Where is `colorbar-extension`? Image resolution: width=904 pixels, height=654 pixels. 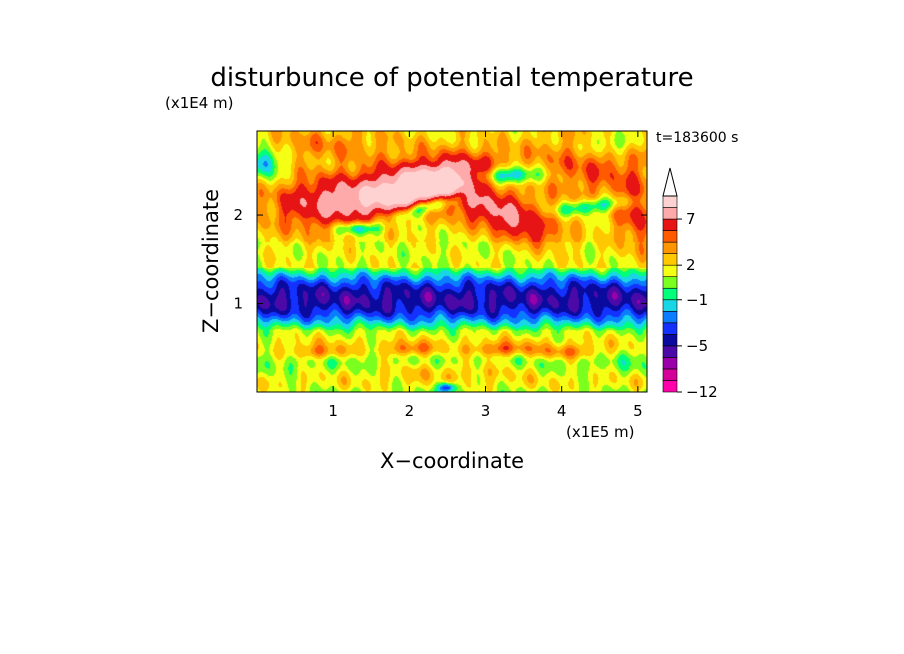
colorbar-extension is located at coordinates (670, 182).